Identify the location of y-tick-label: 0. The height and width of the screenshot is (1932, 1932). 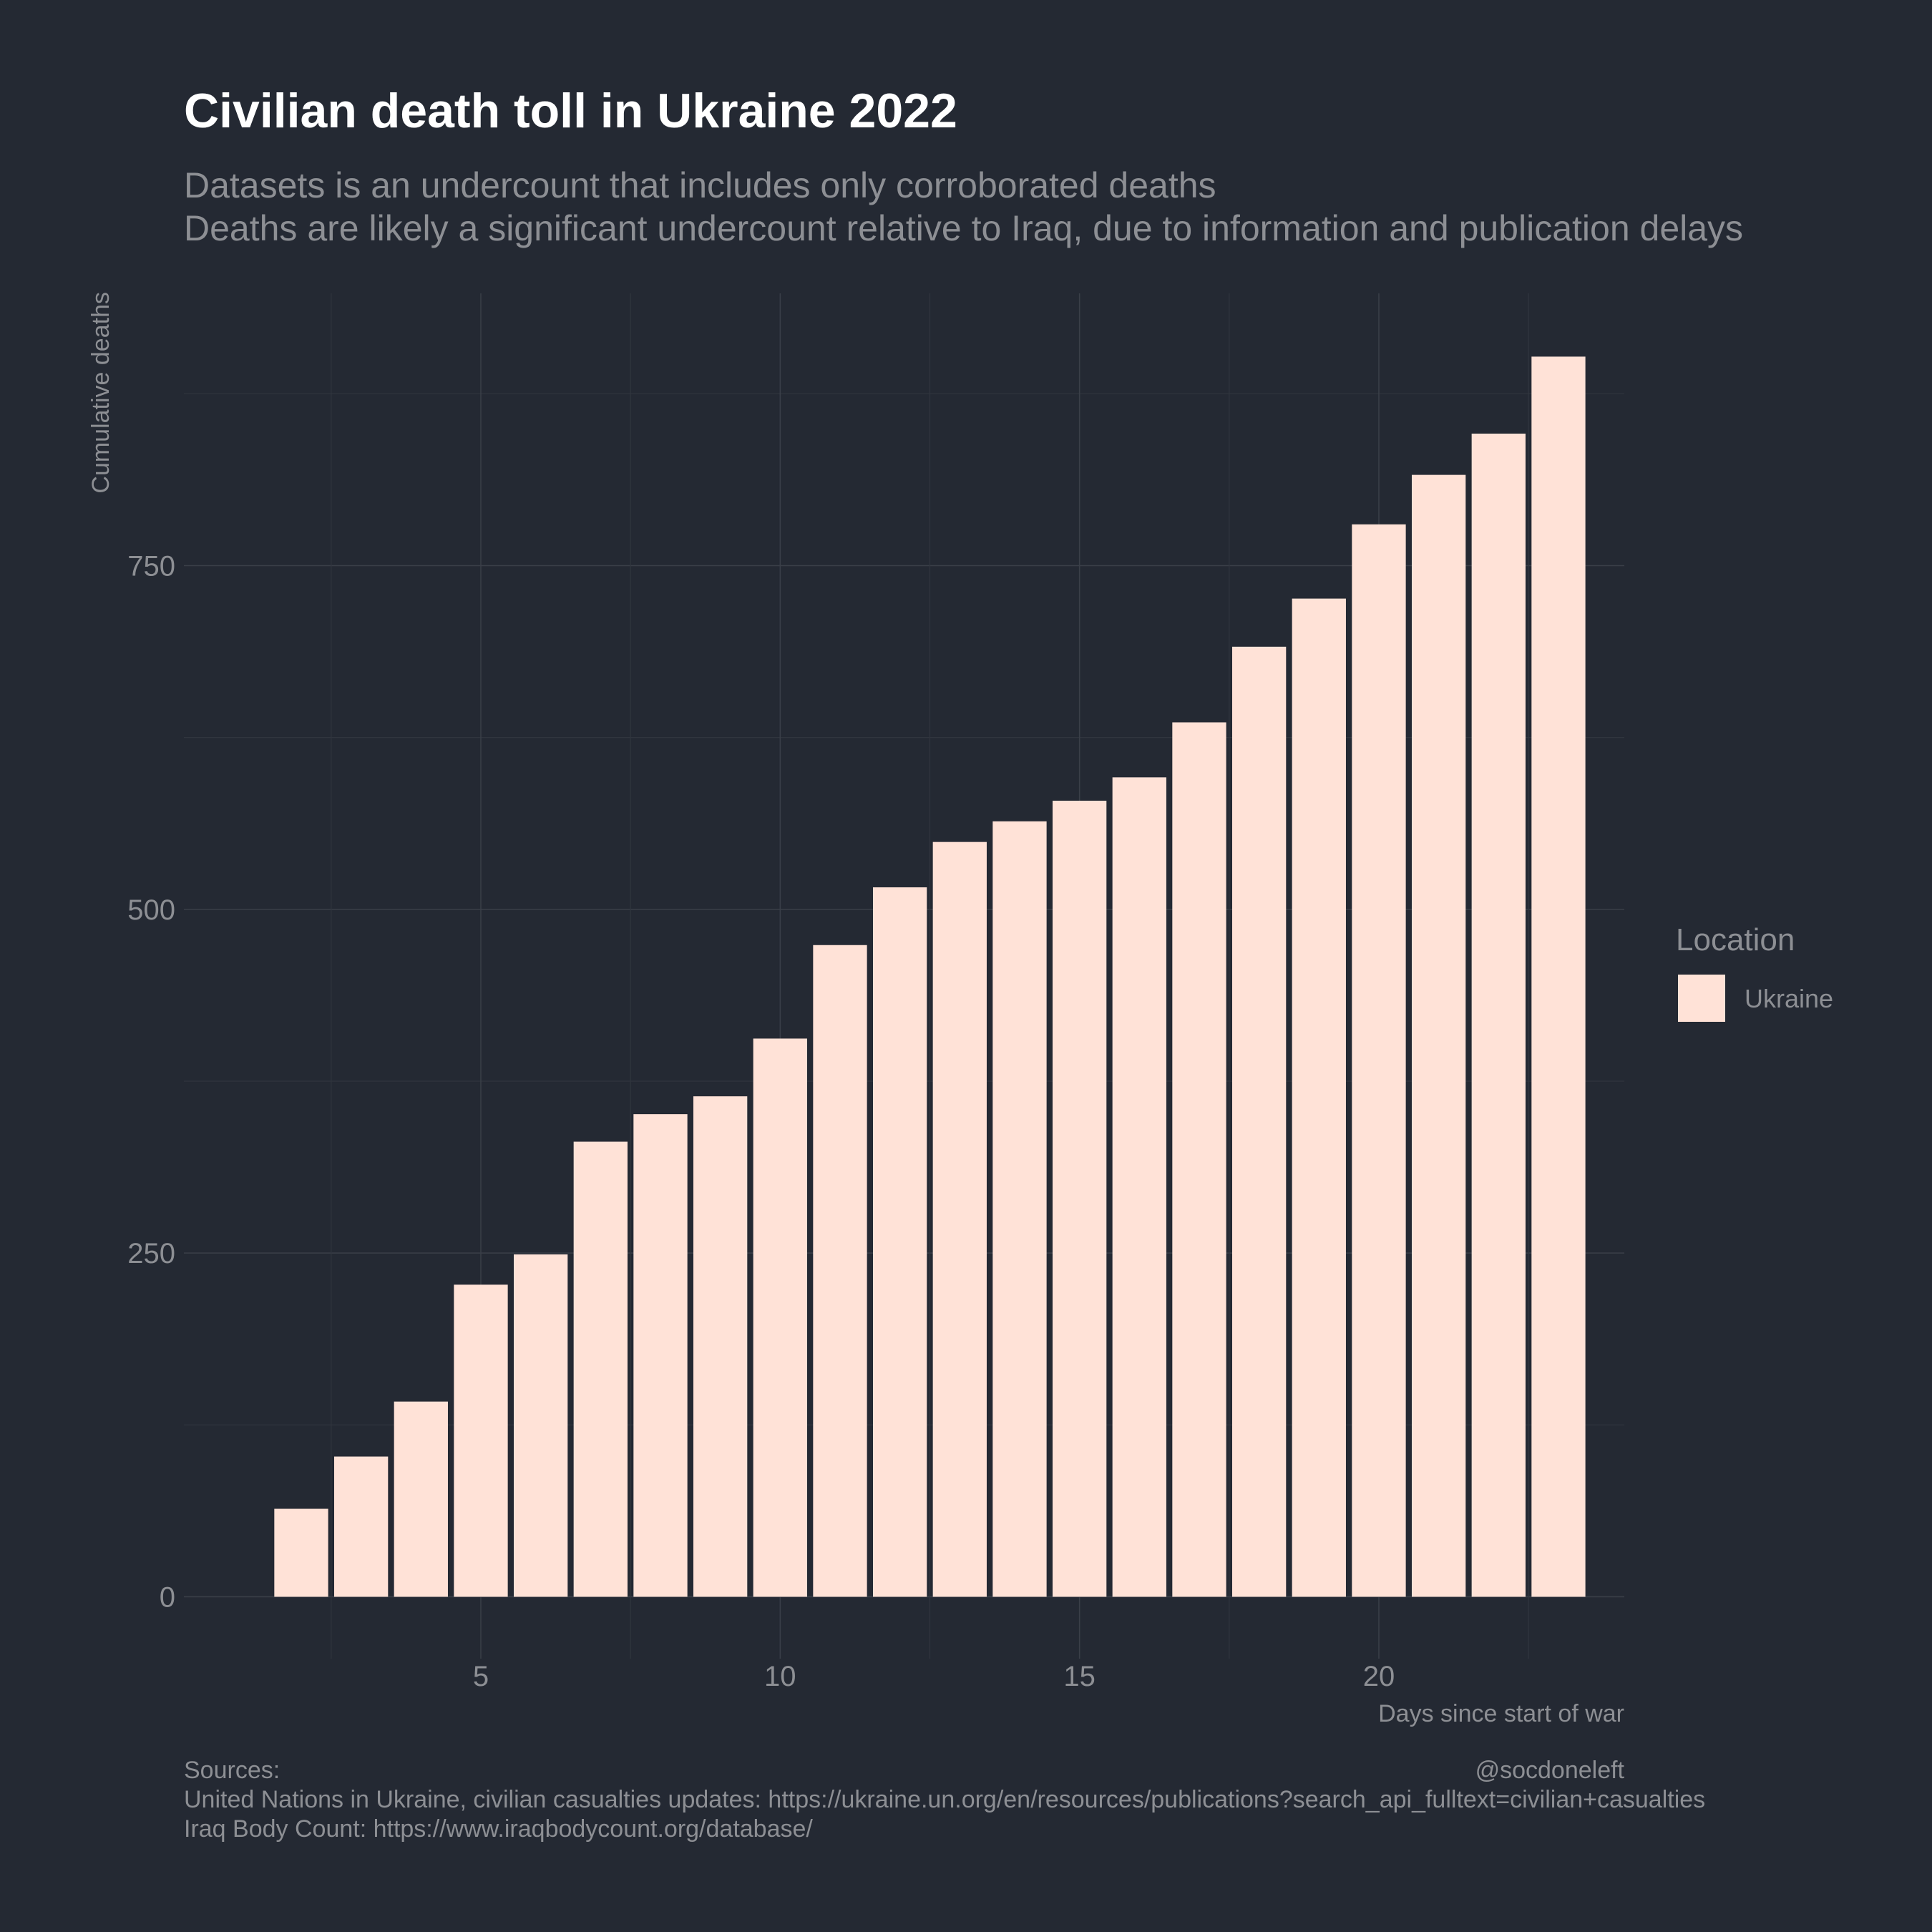
(167, 1598).